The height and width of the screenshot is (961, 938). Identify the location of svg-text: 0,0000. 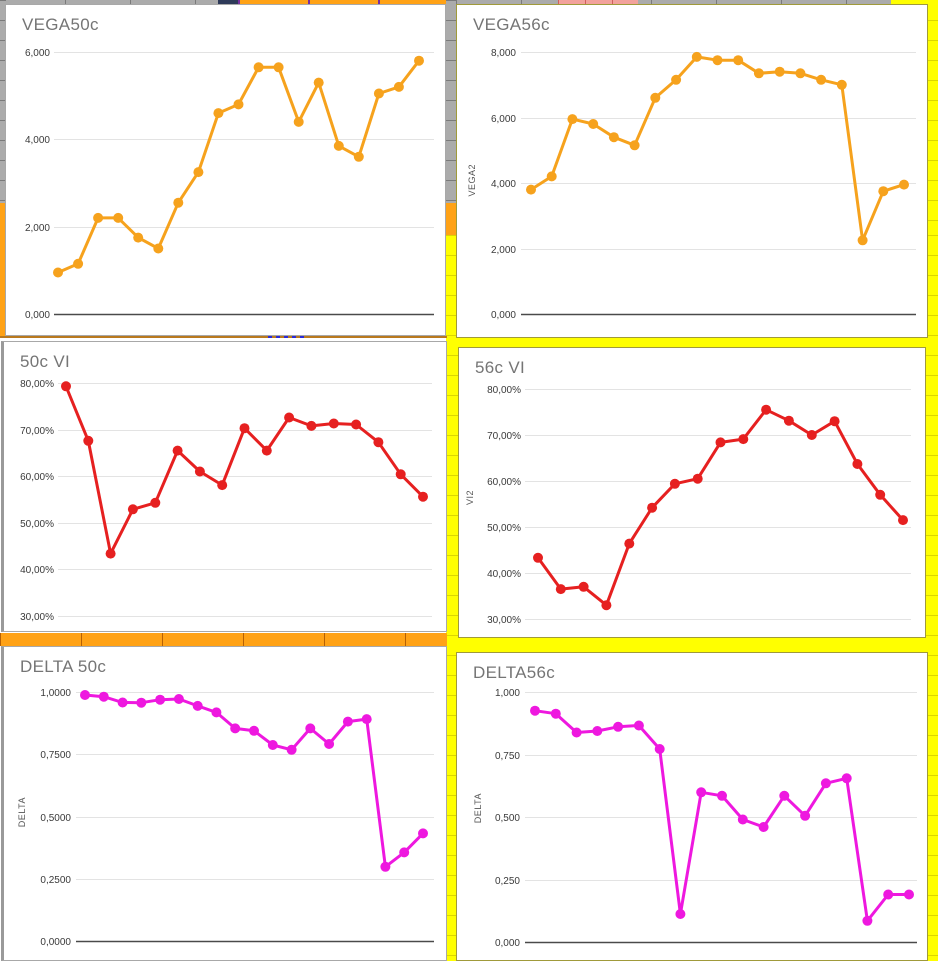
(55, 942).